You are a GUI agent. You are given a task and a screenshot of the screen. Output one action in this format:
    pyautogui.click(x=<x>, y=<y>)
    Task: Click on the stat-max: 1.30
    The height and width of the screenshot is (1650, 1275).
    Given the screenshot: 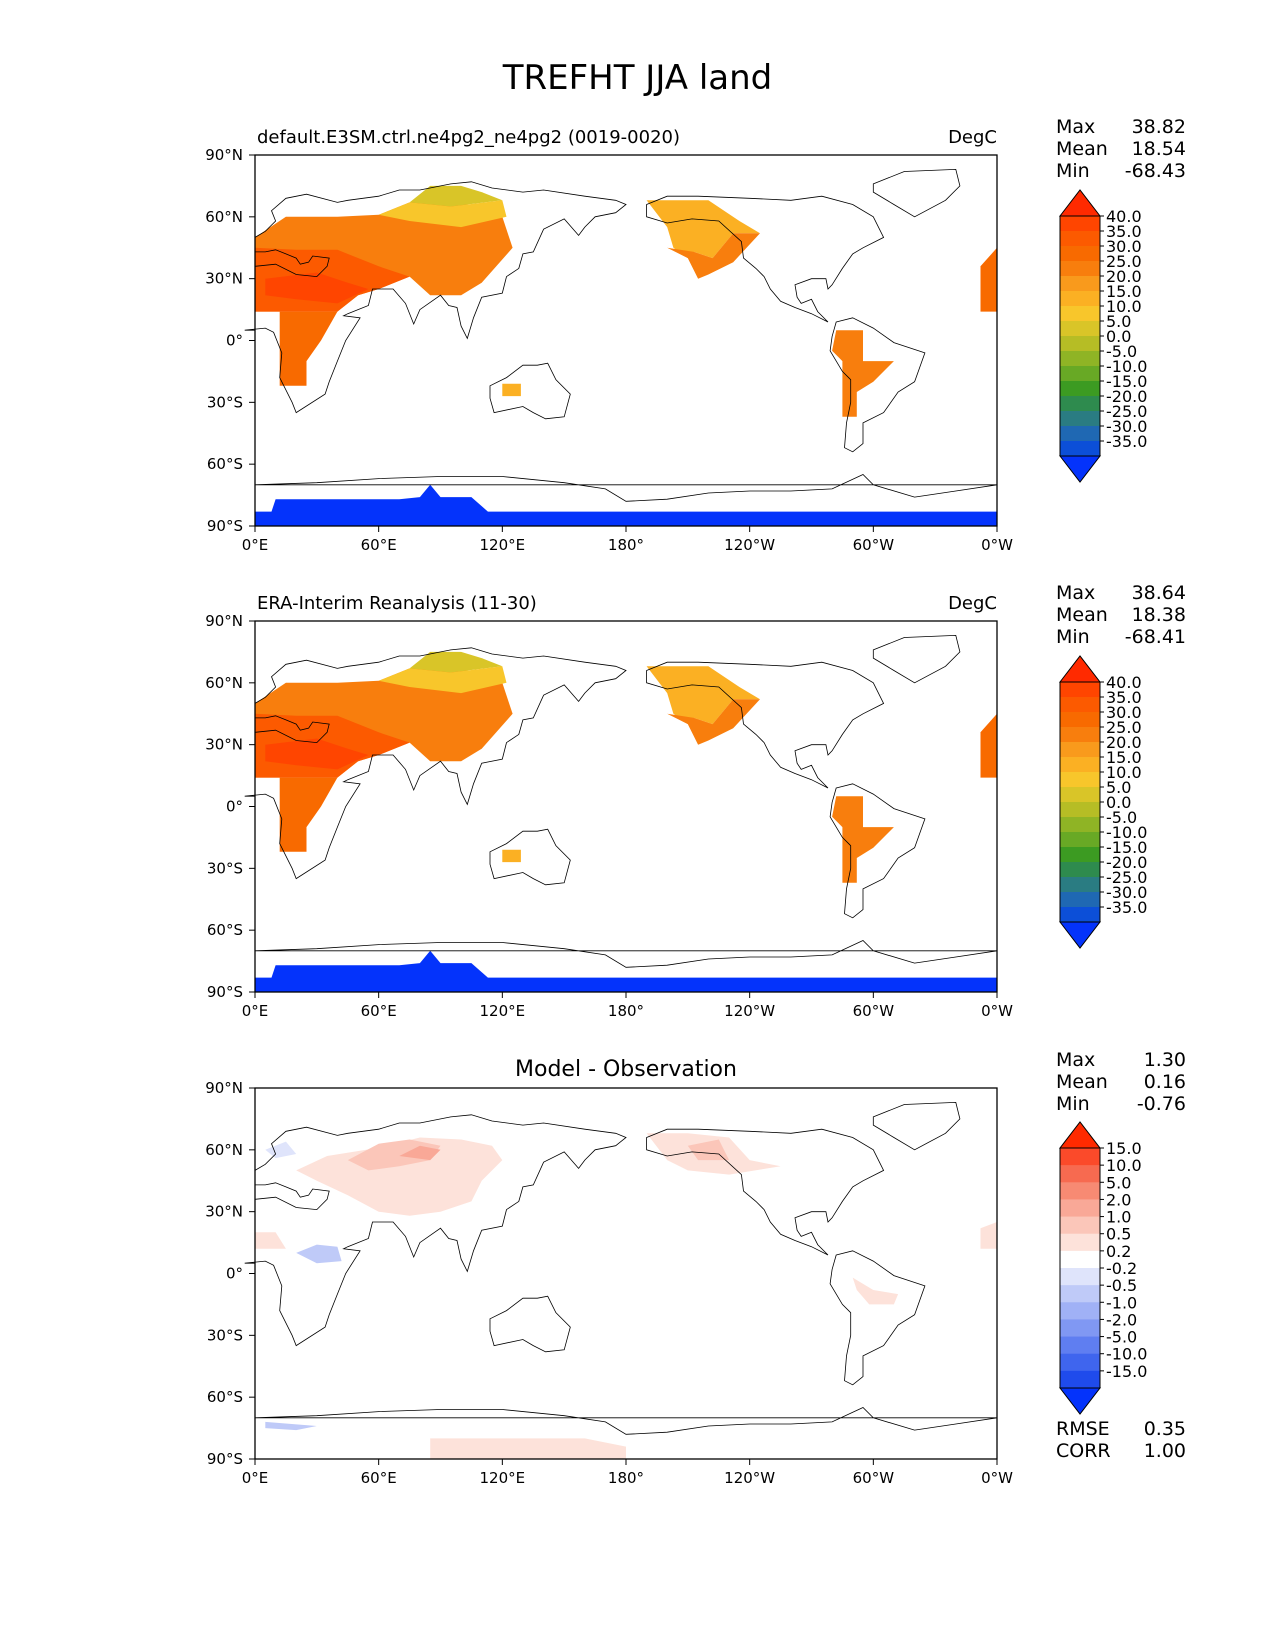 What is the action you would take?
    pyautogui.click(x=1164, y=1060)
    